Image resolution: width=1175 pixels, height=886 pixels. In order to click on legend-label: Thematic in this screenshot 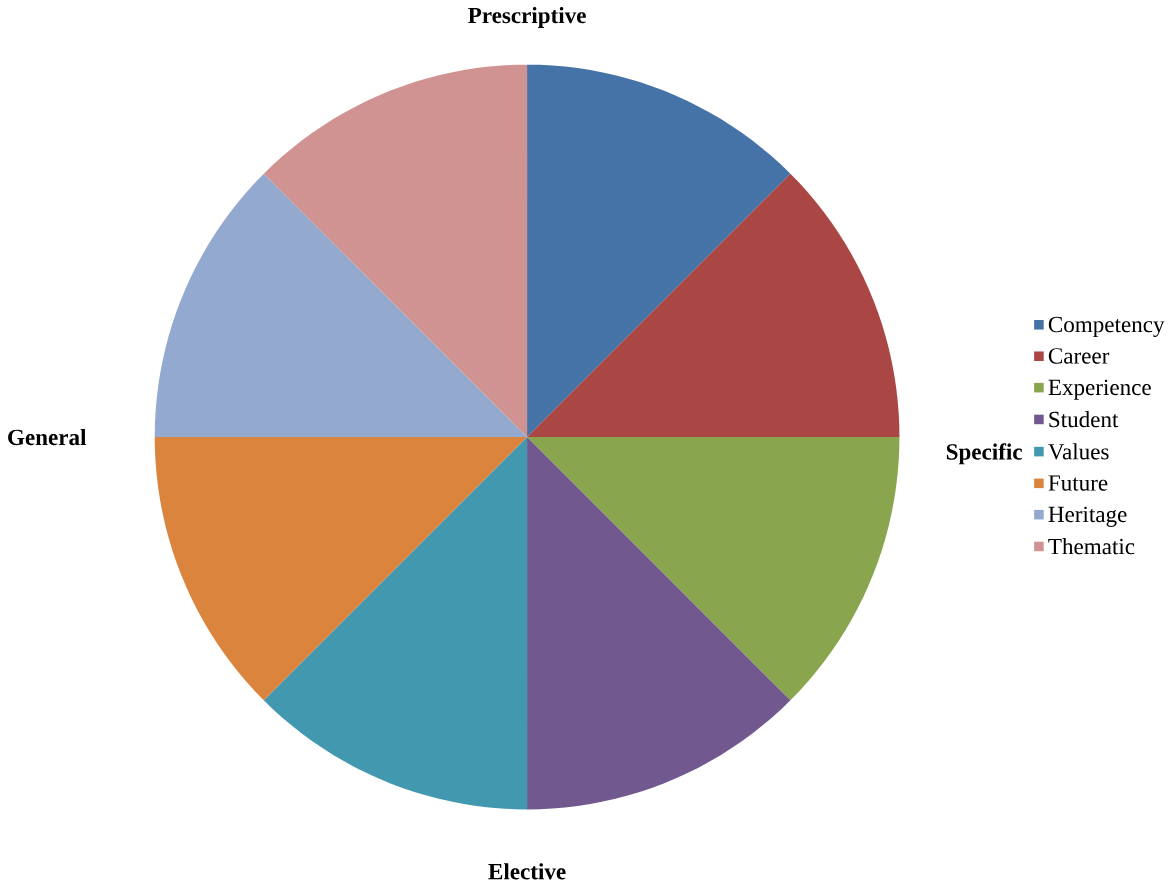, I will do `click(1091, 546)`.